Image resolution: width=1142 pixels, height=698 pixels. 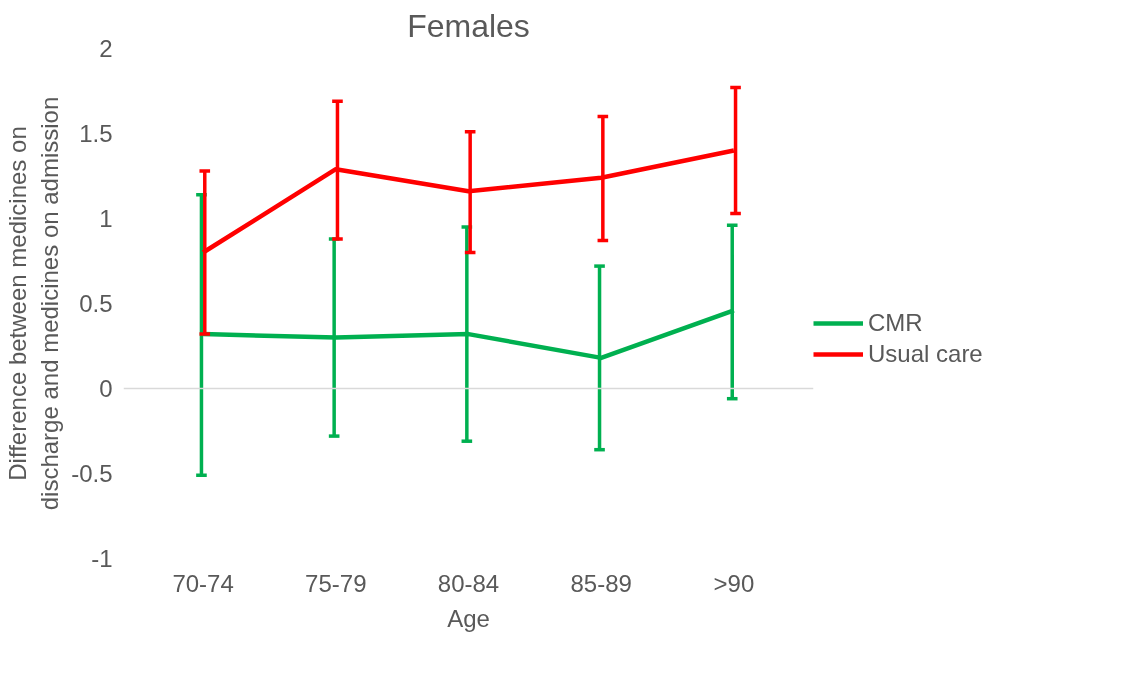 I want to click on chart-title: Females, so click(x=468, y=25).